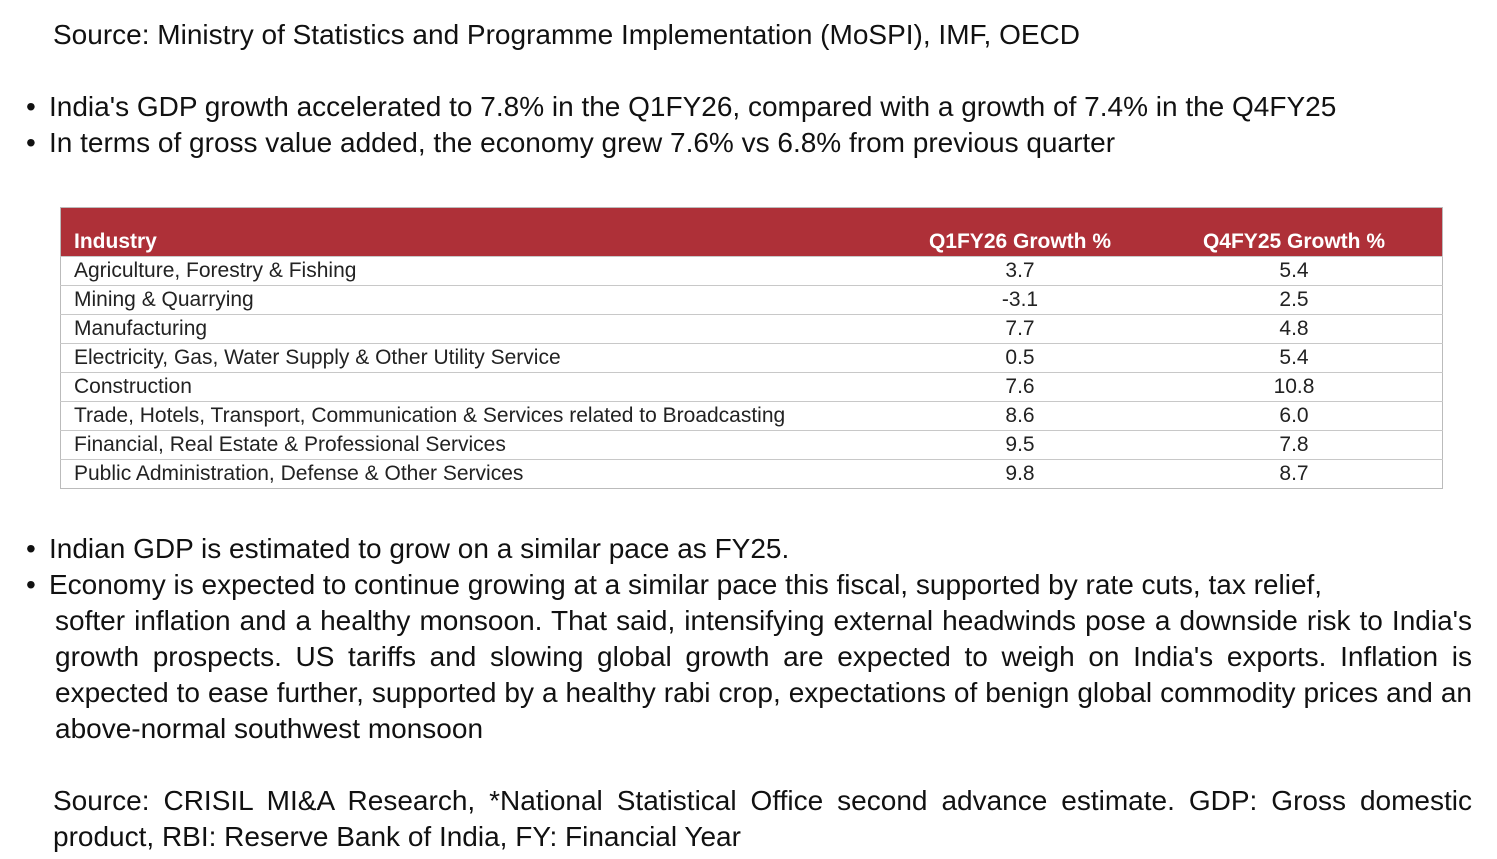  What do you see at coordinates (1020, 232) in the screenshot?
I see `header-q1fy26: Q1FY26 Growth %` at bounding box center [1020, 232].